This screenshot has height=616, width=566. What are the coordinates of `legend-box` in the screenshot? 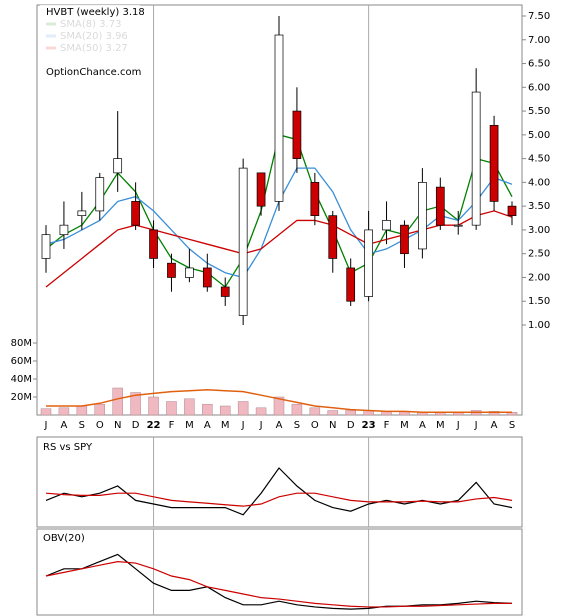 It's located at (90, 41).